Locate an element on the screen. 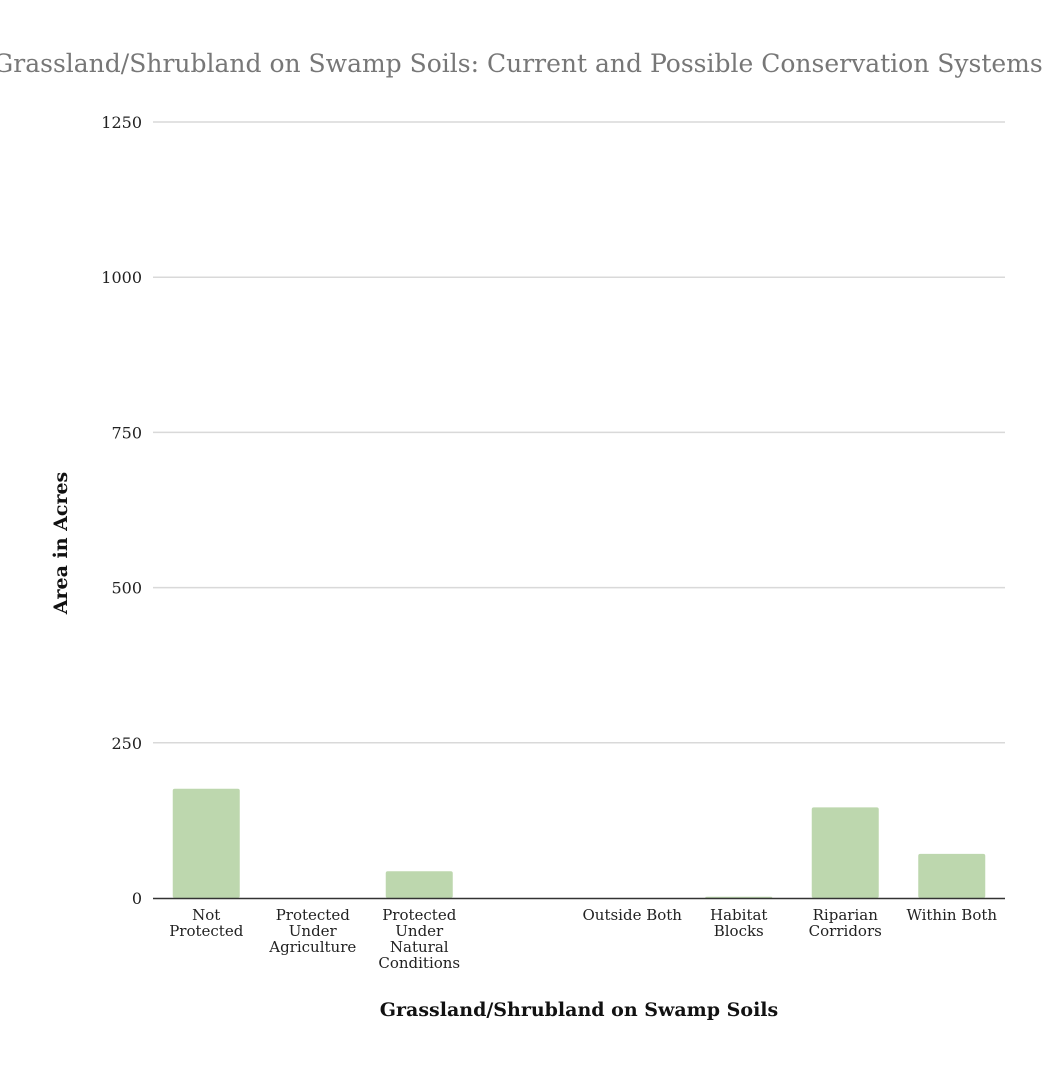 This screenshot has height=1068, width=1056. y-axis-title: Area in Acres is located at coordinates (61, 544).